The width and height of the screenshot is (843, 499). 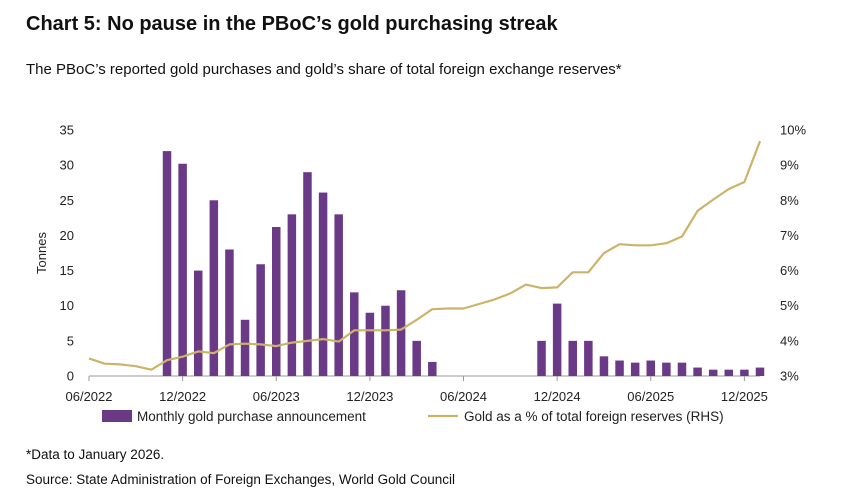 What do you see at coordinates (789, 200) in the screenshot?
I see `y-right-tick-label: 8%` at bounding box center [789, 200].